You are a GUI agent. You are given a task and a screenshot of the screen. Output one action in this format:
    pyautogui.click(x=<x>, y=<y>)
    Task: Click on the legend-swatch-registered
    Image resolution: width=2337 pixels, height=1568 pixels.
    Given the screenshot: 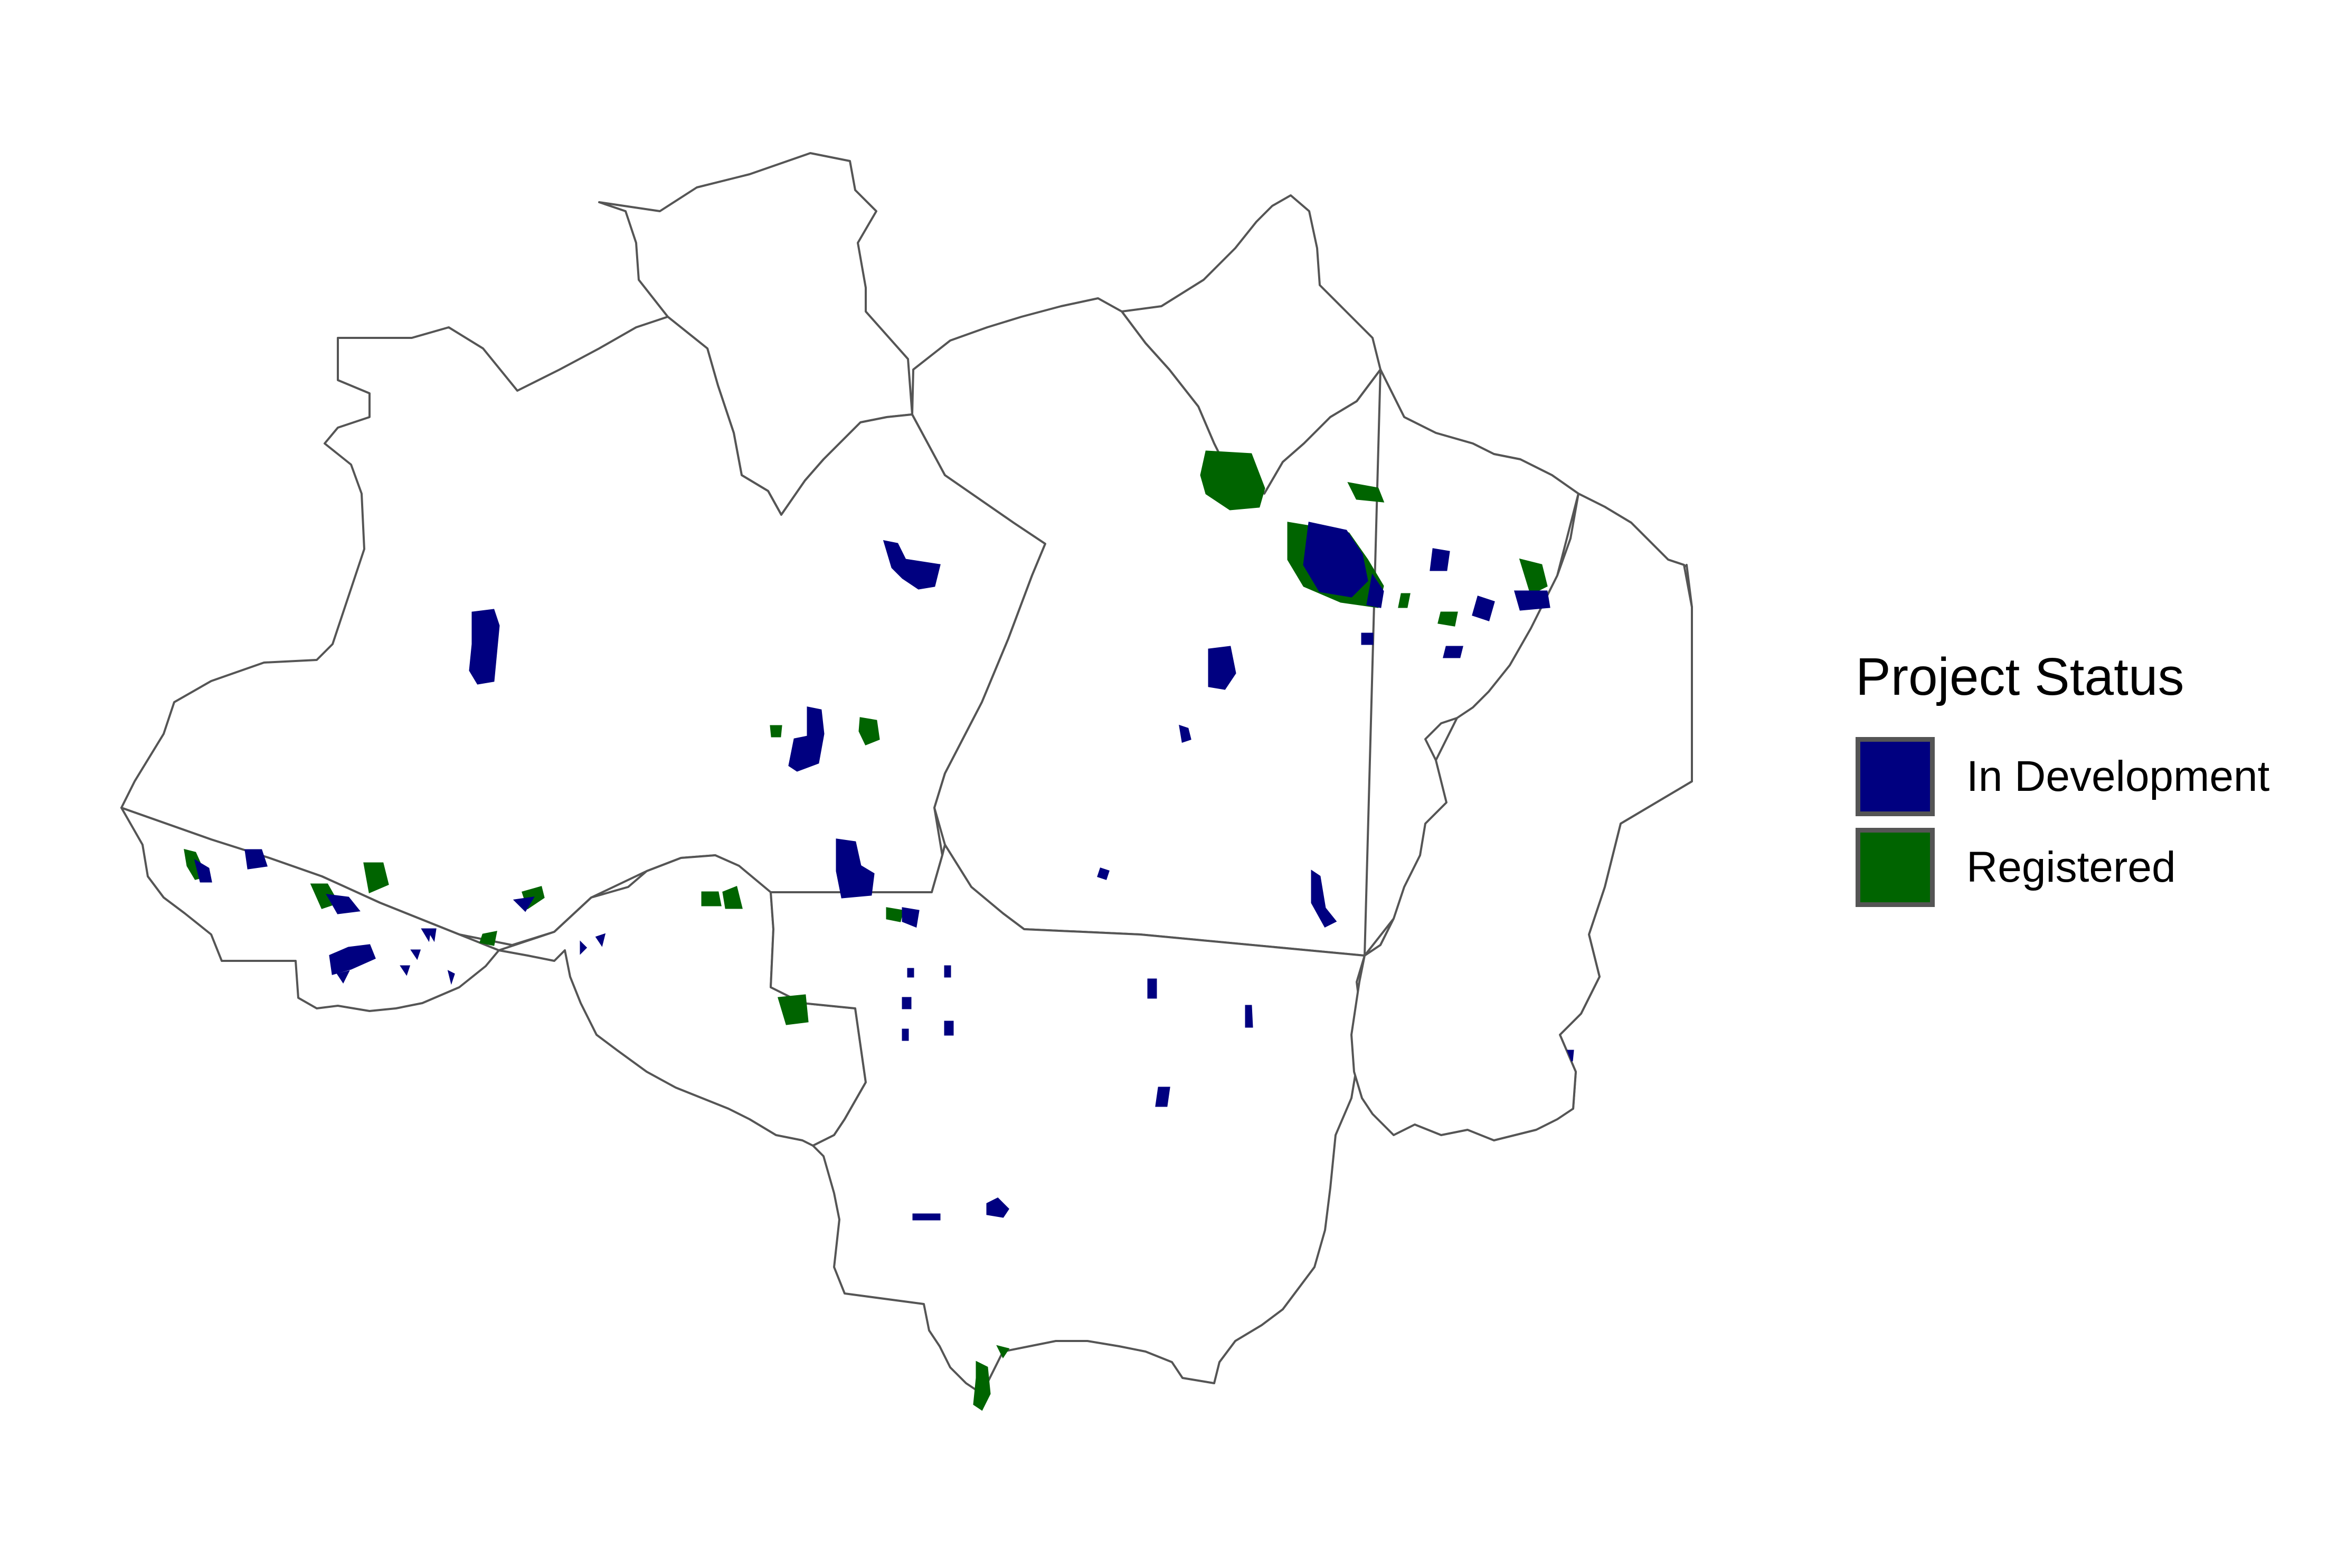 What is the action you would take?
    pyautogui.click(x=1895, y=867)
    